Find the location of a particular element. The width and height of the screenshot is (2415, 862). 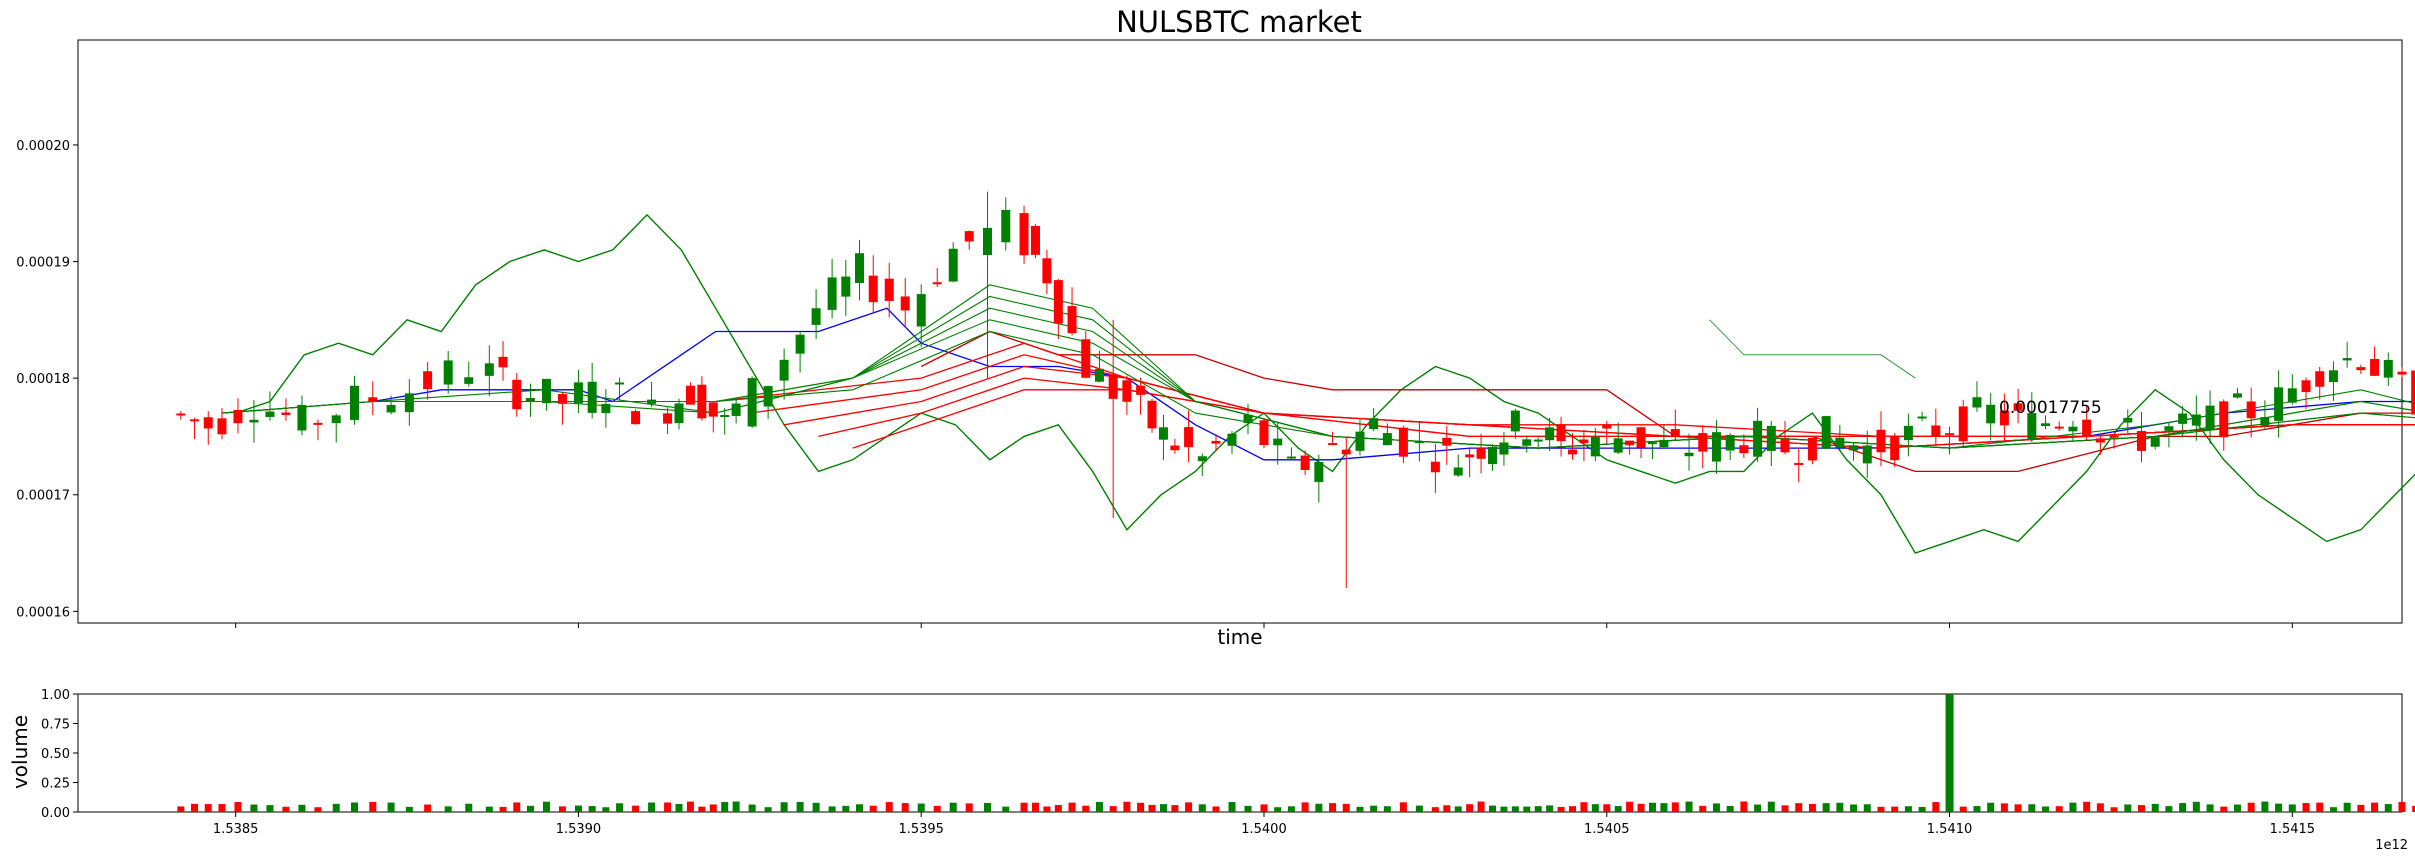

price-y-tick-label: 0.00016 is located at coordinates (43, 612).